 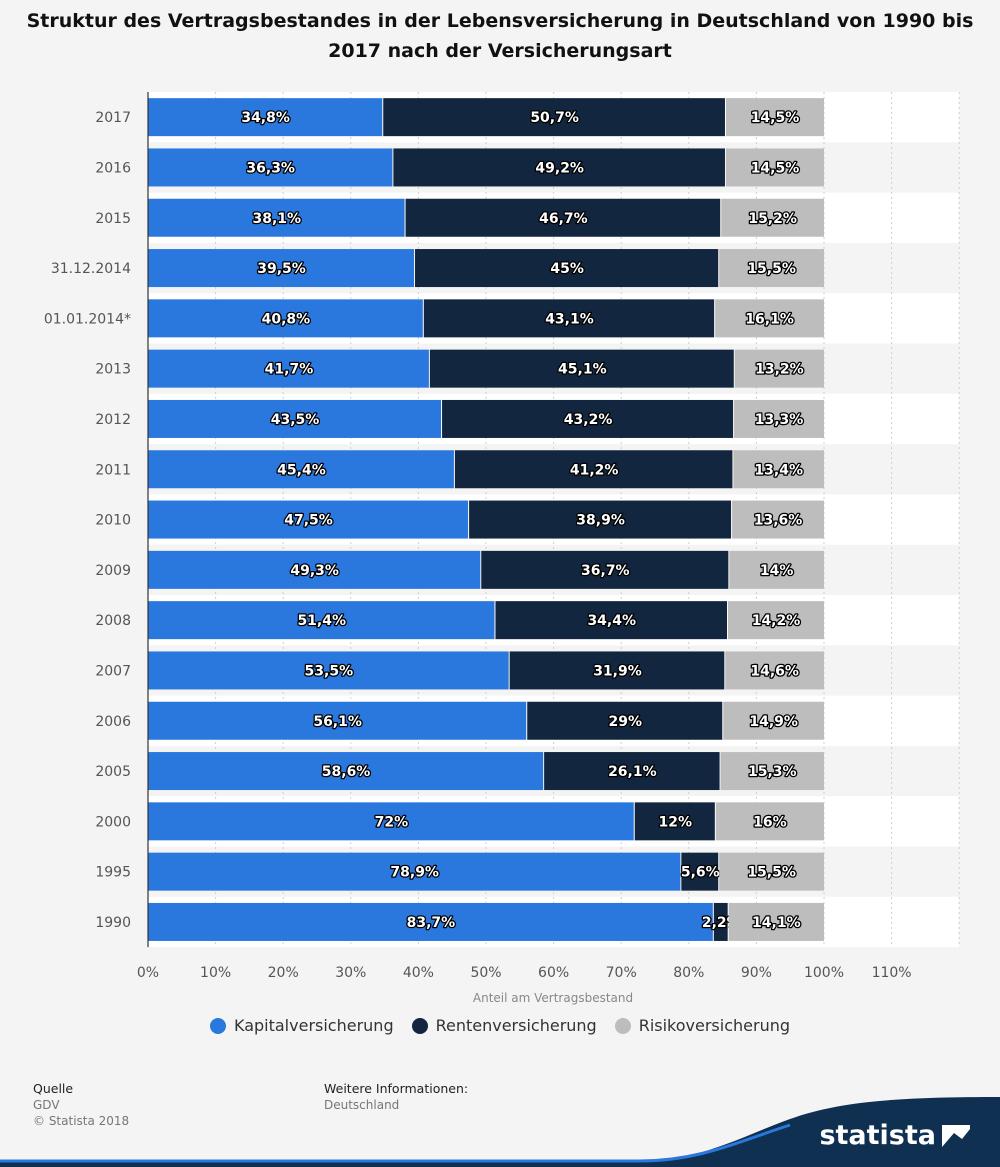 I want to click on data-label: 16%, so click(x=770, y=822).